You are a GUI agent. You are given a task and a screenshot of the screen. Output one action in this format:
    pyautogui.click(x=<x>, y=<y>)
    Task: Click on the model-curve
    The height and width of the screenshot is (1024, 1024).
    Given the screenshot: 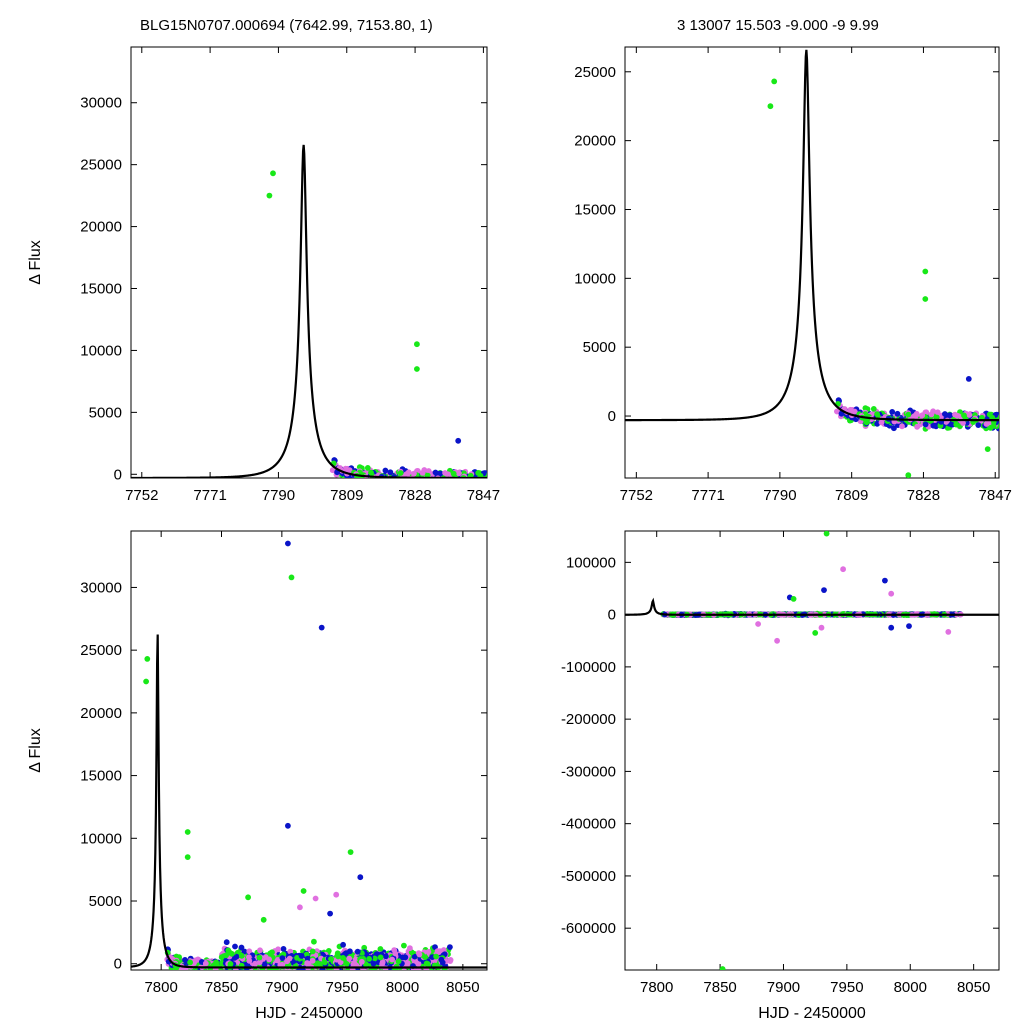 What is the action you would take?
    pyautogui.click(x=812, y=235)
    